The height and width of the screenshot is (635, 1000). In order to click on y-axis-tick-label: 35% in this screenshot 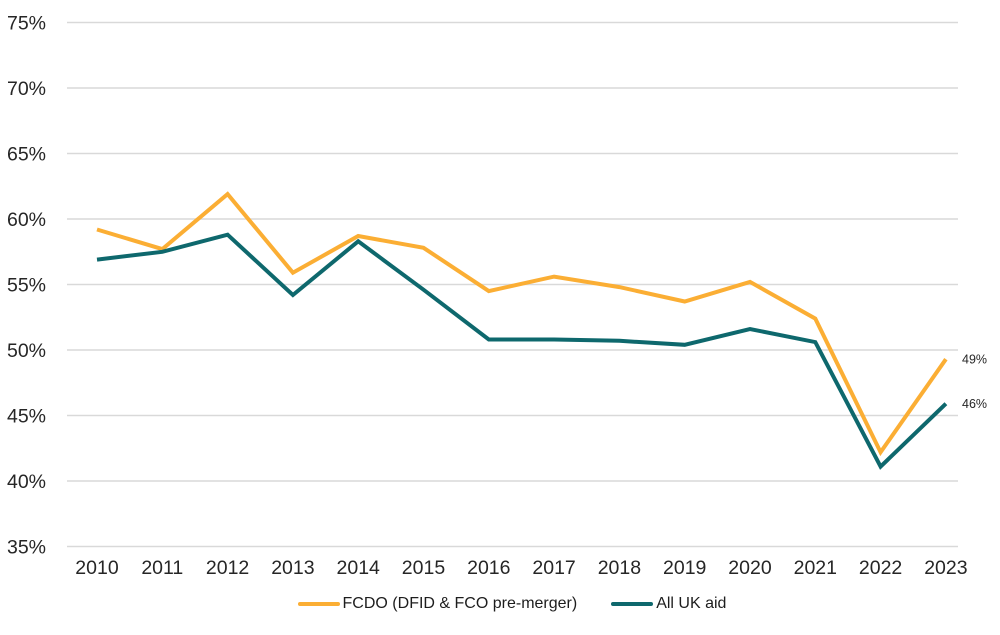, I will do `click(26, 548)`.